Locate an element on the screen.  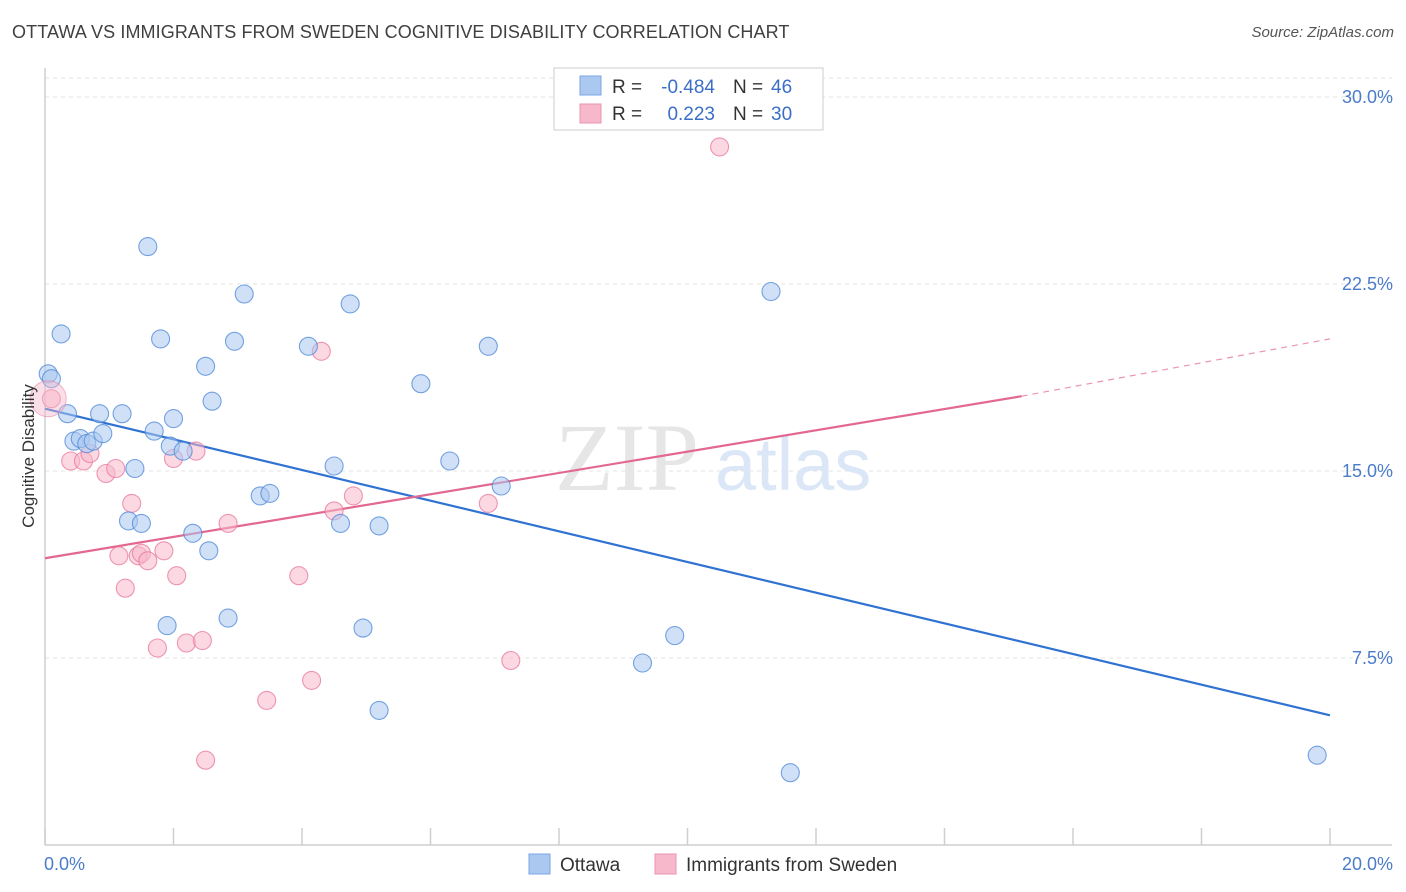
source-label: Source: ZipAtlas.com is located at coordinates (1322, 32).